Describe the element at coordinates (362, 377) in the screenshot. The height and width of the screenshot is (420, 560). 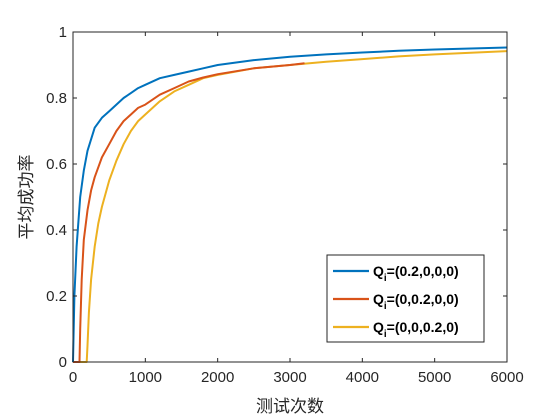
I see `x-tick-label: 4000` at that location.